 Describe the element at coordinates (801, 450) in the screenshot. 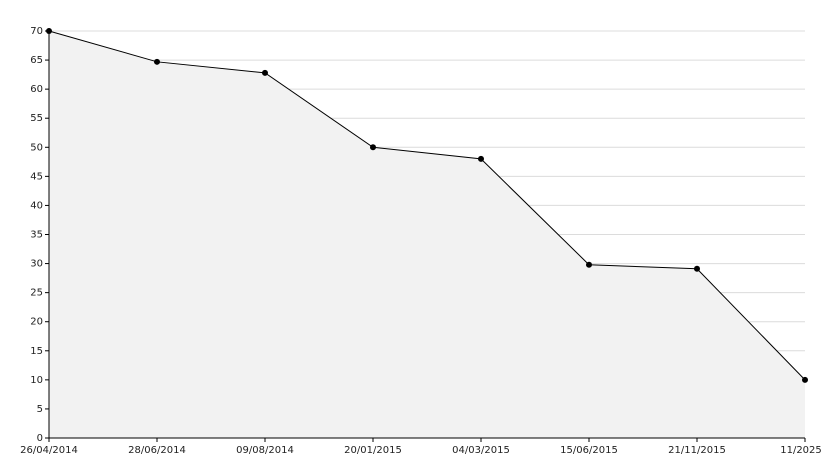

I see `x-tick-label: 11/2025` at that location.